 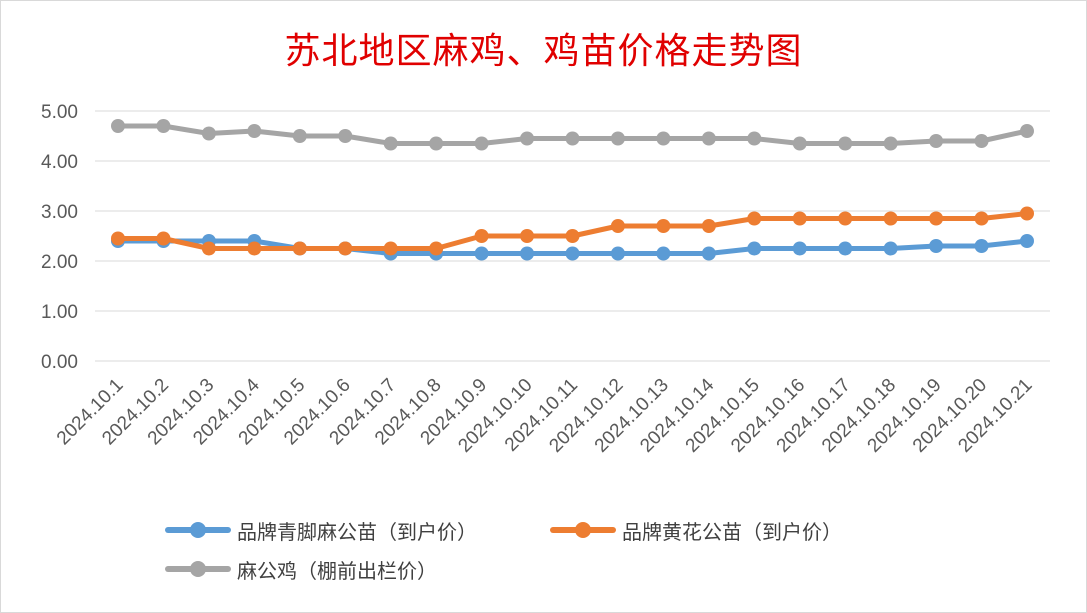 I want to click on y-tick-label: 0.00, so click(x=59, y=362).